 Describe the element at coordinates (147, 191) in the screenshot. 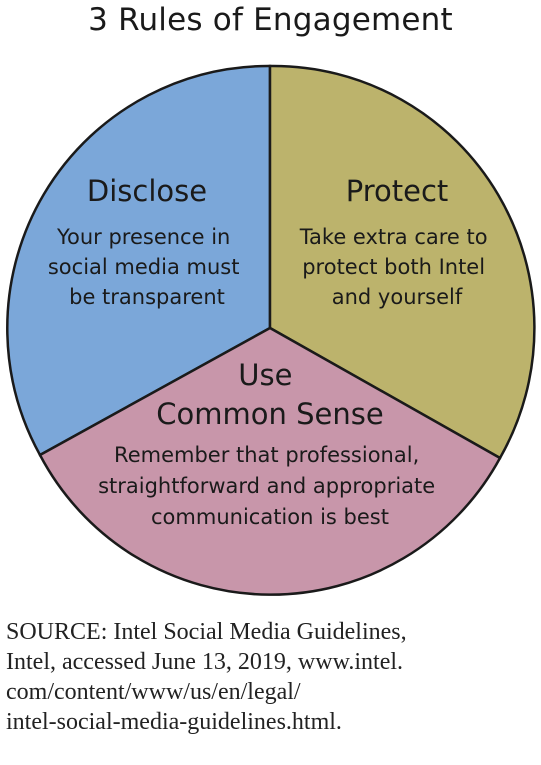

I see `disclose-heading: Disclose` at that location.